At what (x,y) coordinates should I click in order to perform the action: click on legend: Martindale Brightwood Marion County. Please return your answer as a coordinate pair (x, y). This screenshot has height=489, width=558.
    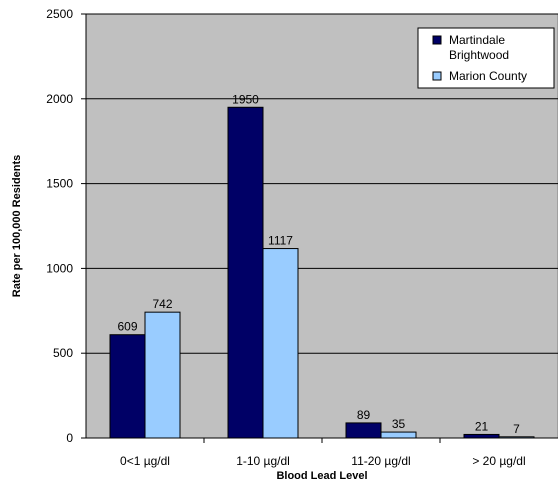
    Looking at the image, I should click on (486, 58).